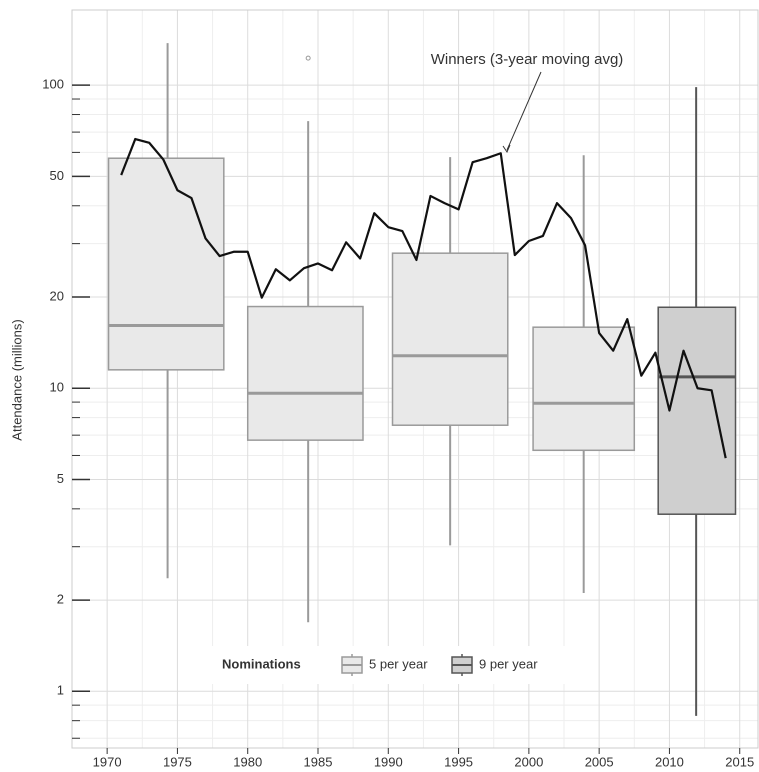 The image size is (759, 772). What do you see at coordinates (16, 379) in the screenshot?
I see `y-axis-label: Attendance (millions)` at bounding box center [16, 379].